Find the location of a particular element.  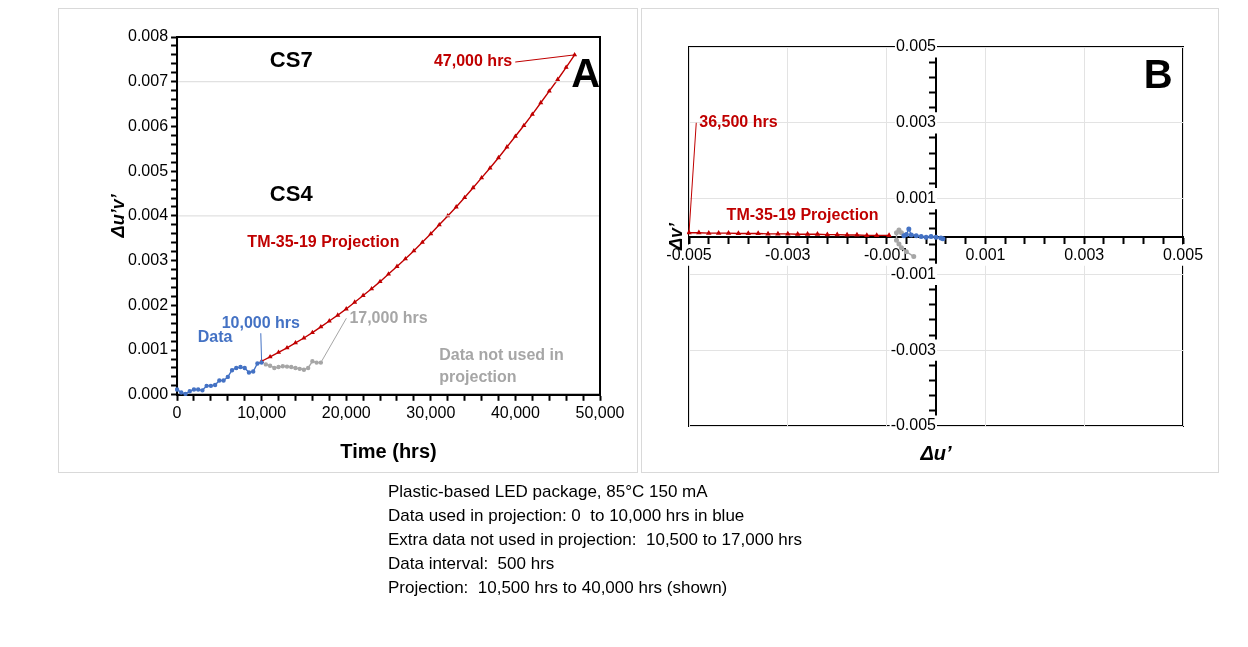

text: Plastic-based LED package, 85°C 150 mA is located at coordinates (548, 492).